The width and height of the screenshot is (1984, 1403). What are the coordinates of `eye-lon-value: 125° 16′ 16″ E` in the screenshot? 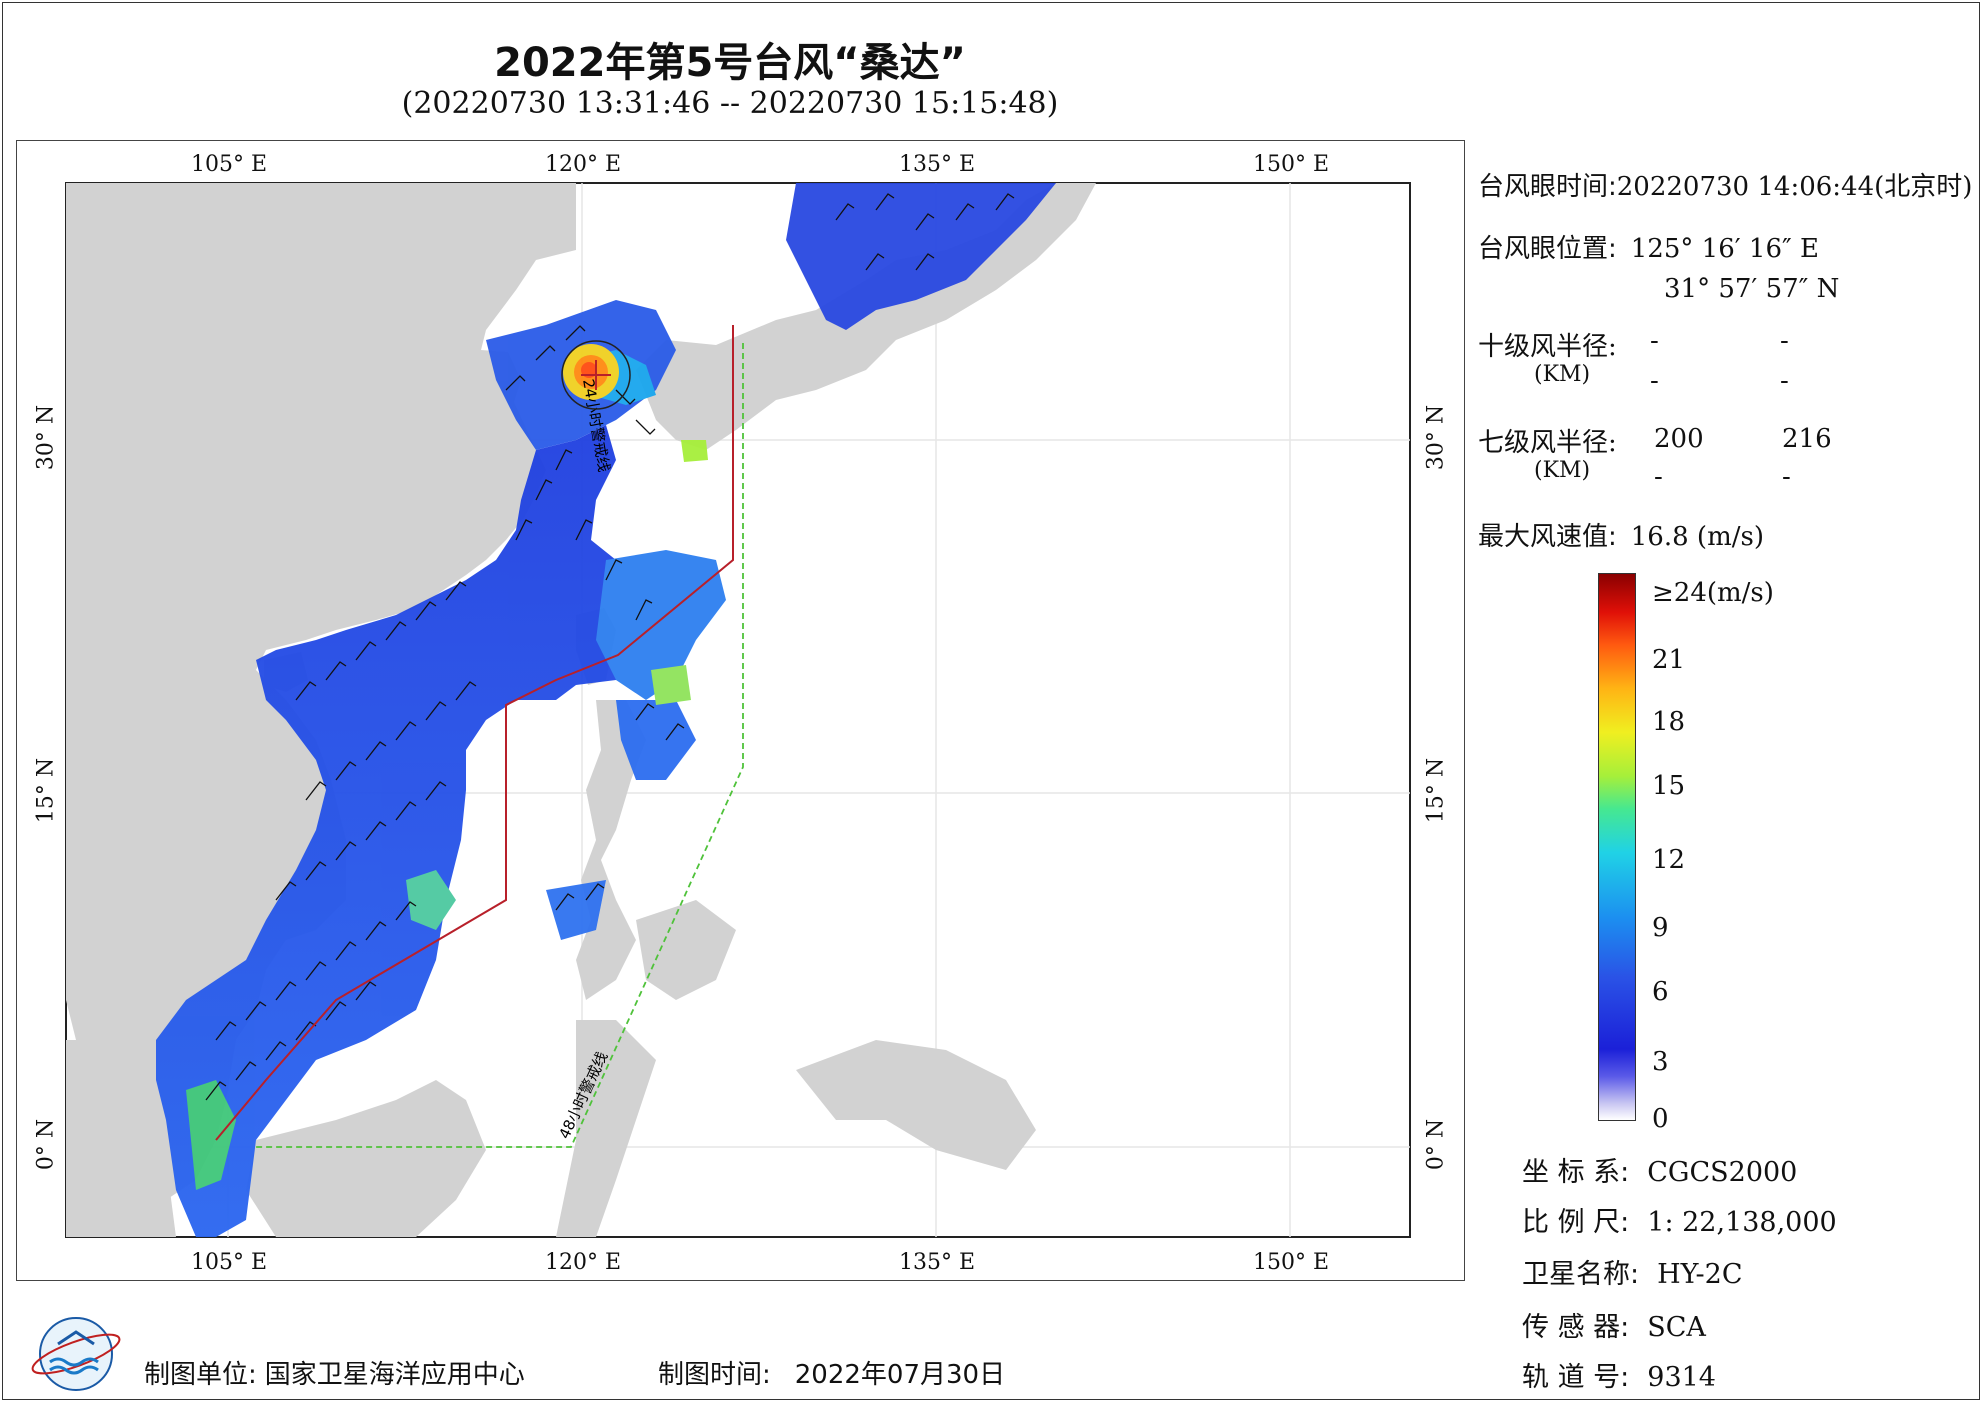 It's located at (1724, 249).